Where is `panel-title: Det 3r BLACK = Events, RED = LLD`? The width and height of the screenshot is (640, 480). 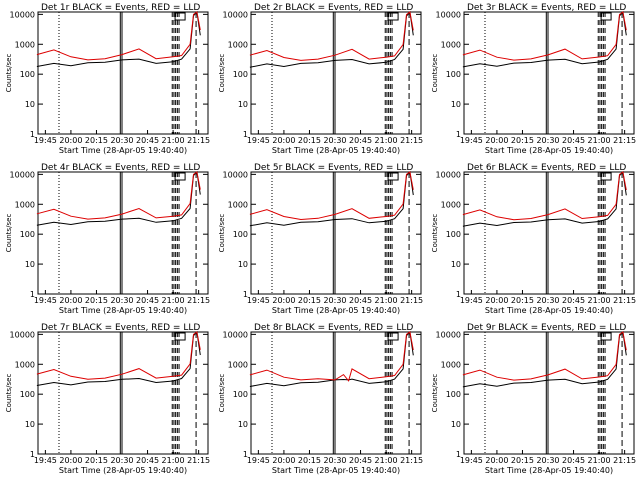 panel-title: Det 3r BLACK = Events, RED = LLD is located at coordinates (546, 8).